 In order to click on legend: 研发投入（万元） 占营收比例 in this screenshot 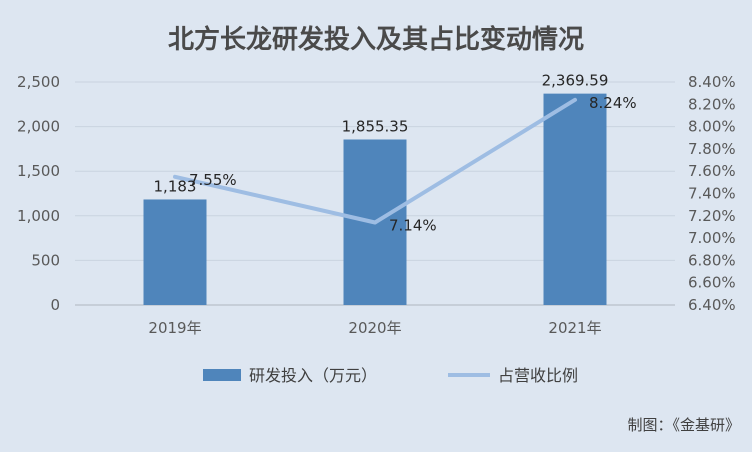, I will do `click(390, 375)`.